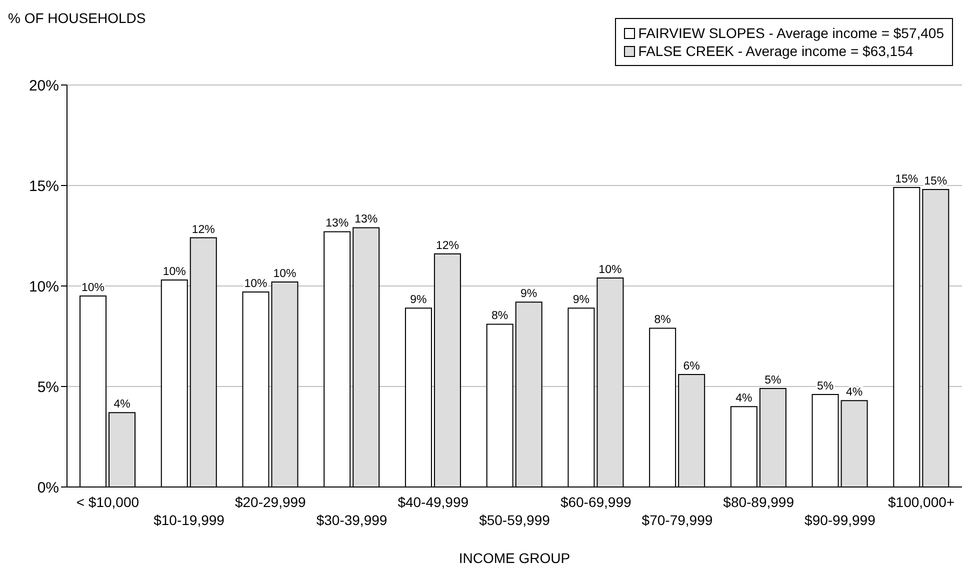 The width and height of the screenshot is (973, 579). I want to click on x-tick-label: $50-59,999, so click(514, 520).